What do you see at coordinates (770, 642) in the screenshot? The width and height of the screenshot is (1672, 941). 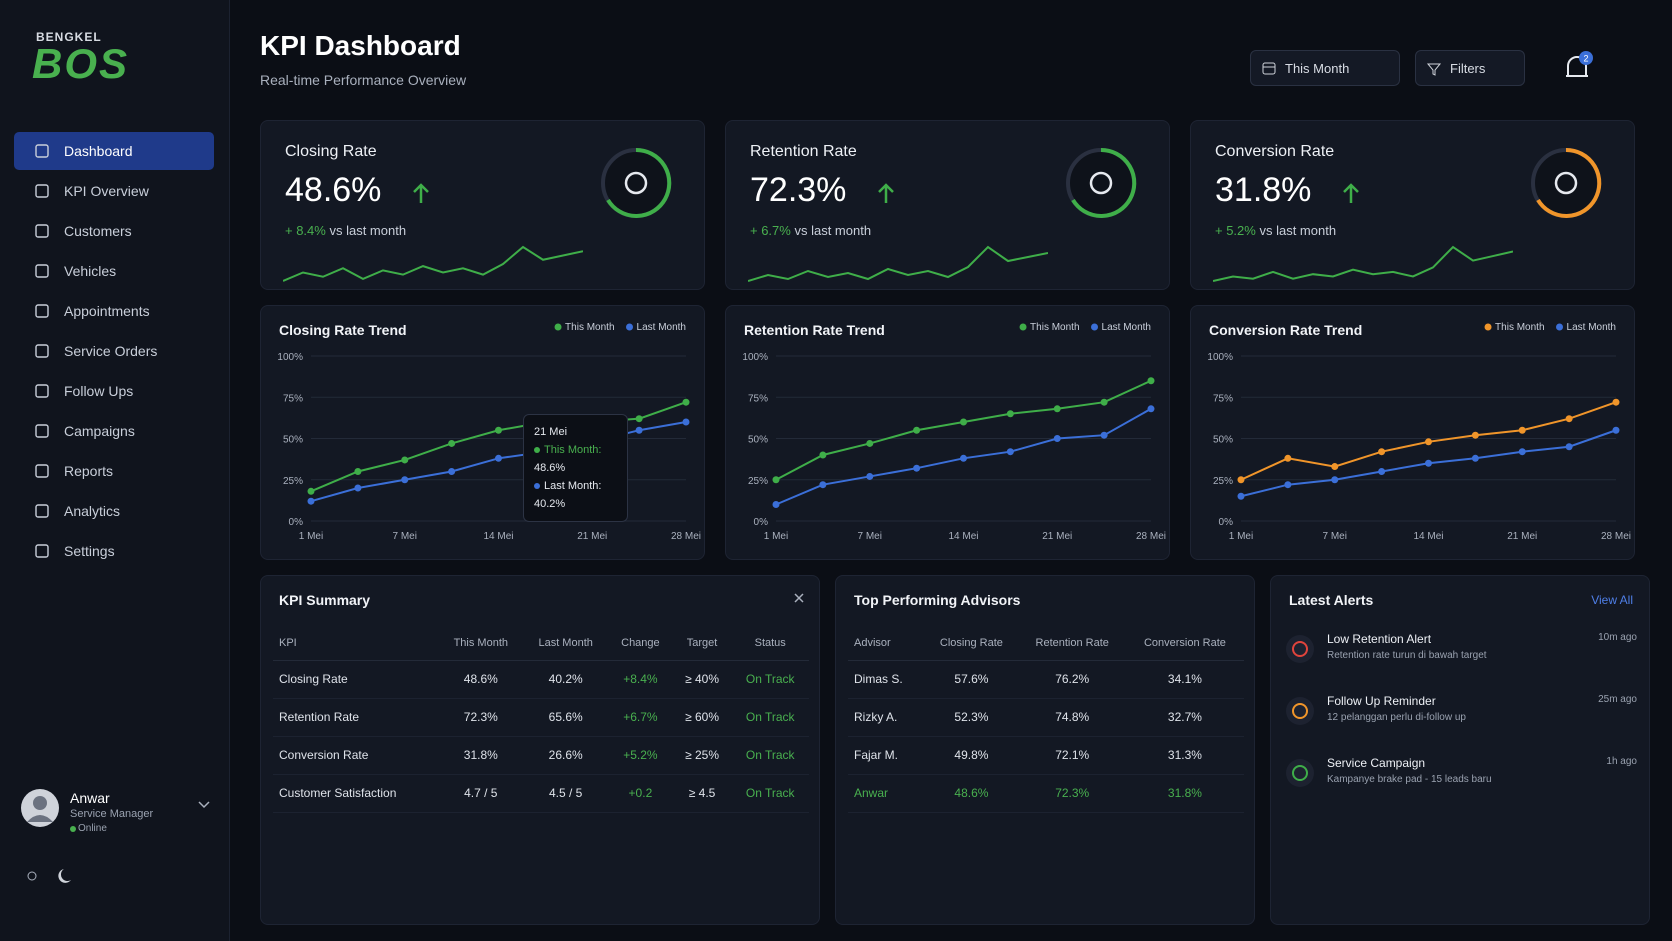 I see `column-header: Status` at bounding box center [770, 642].